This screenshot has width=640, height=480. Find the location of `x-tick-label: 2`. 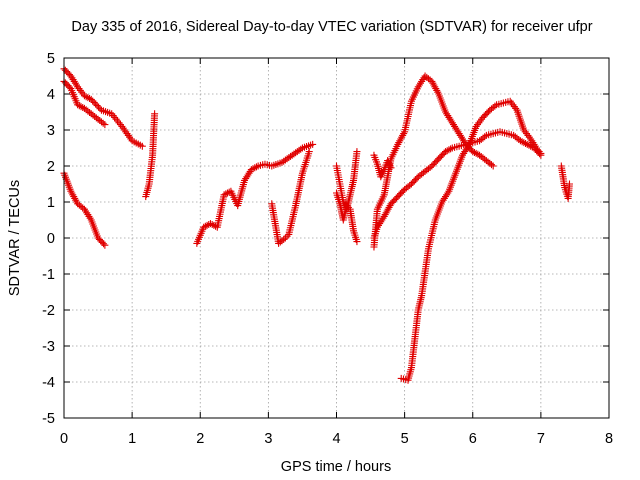

x-tick-label: 2 is located at coordinates (200, 439).